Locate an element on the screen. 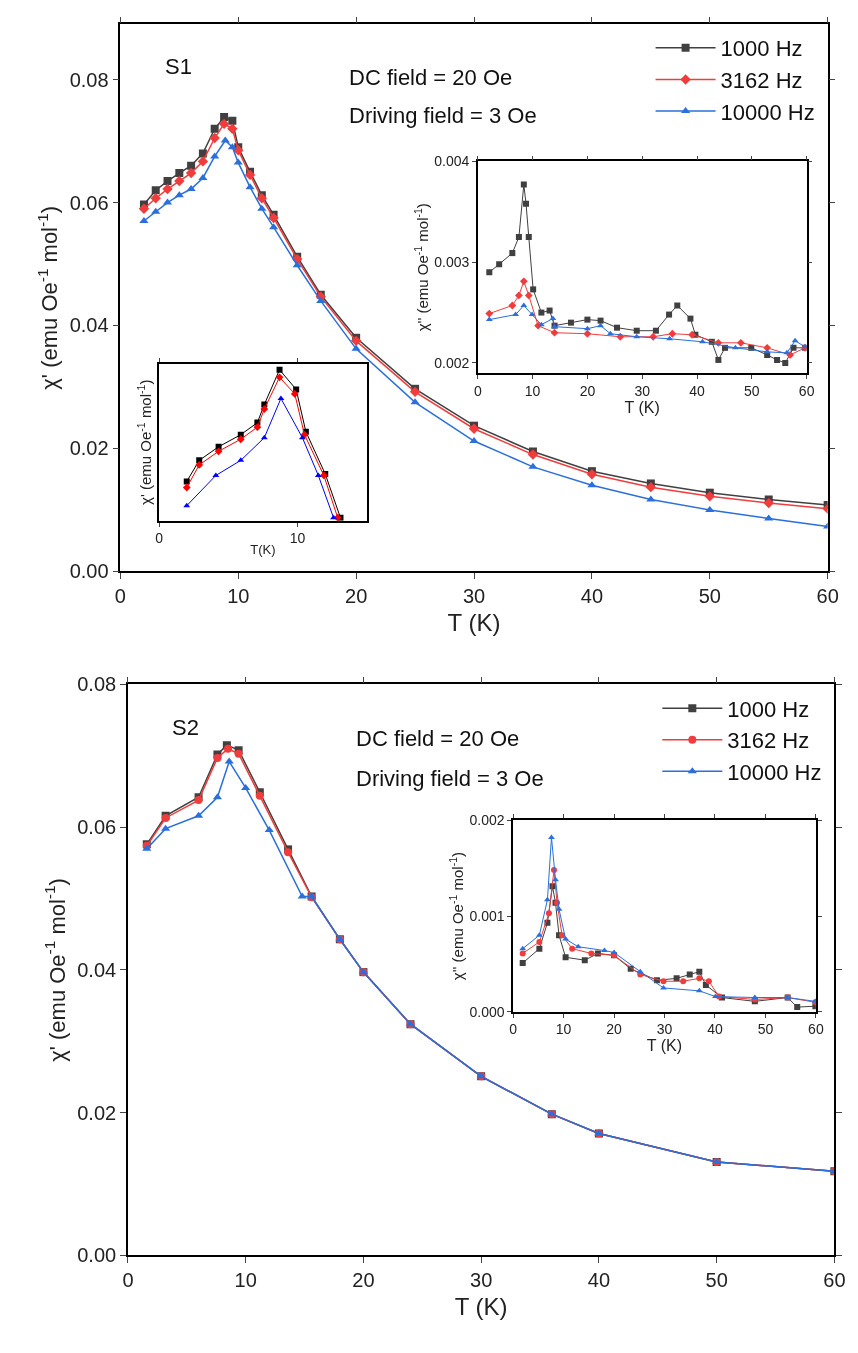 Image resolution: width=858 pixels, height=1353 pixels. x-axis-title: T(K) is located at coordinates (263, 550).